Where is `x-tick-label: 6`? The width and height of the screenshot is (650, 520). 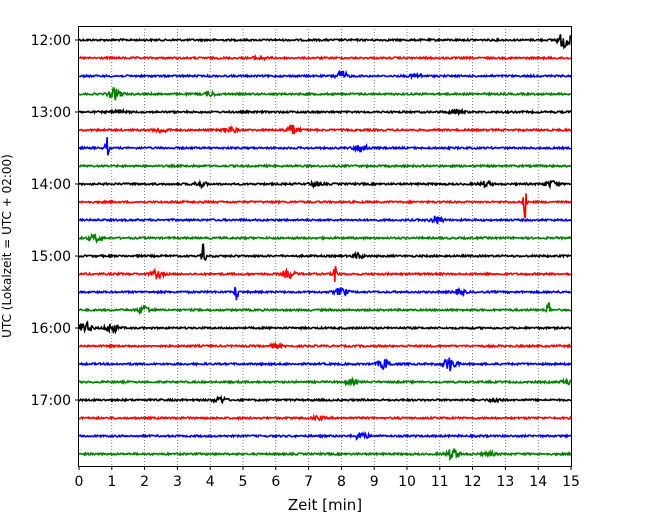 x-tick-label: 6 is located at coordinates (275, 482).